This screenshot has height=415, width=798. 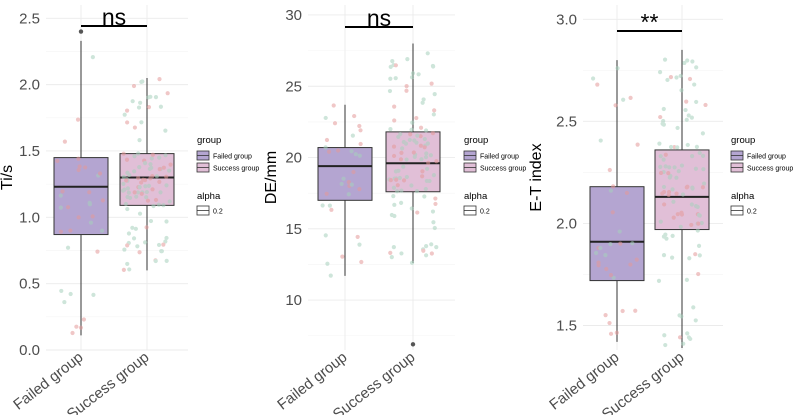 I want to click on legend-key-success-group: Success group, so click(x=227, y=167).